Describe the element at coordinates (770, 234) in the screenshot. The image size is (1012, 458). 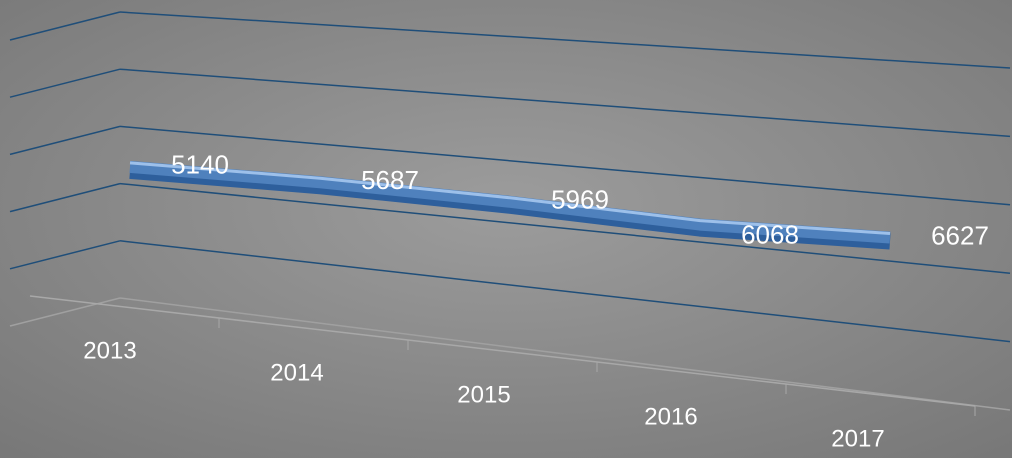
I see `data-label: 6068` at that location.